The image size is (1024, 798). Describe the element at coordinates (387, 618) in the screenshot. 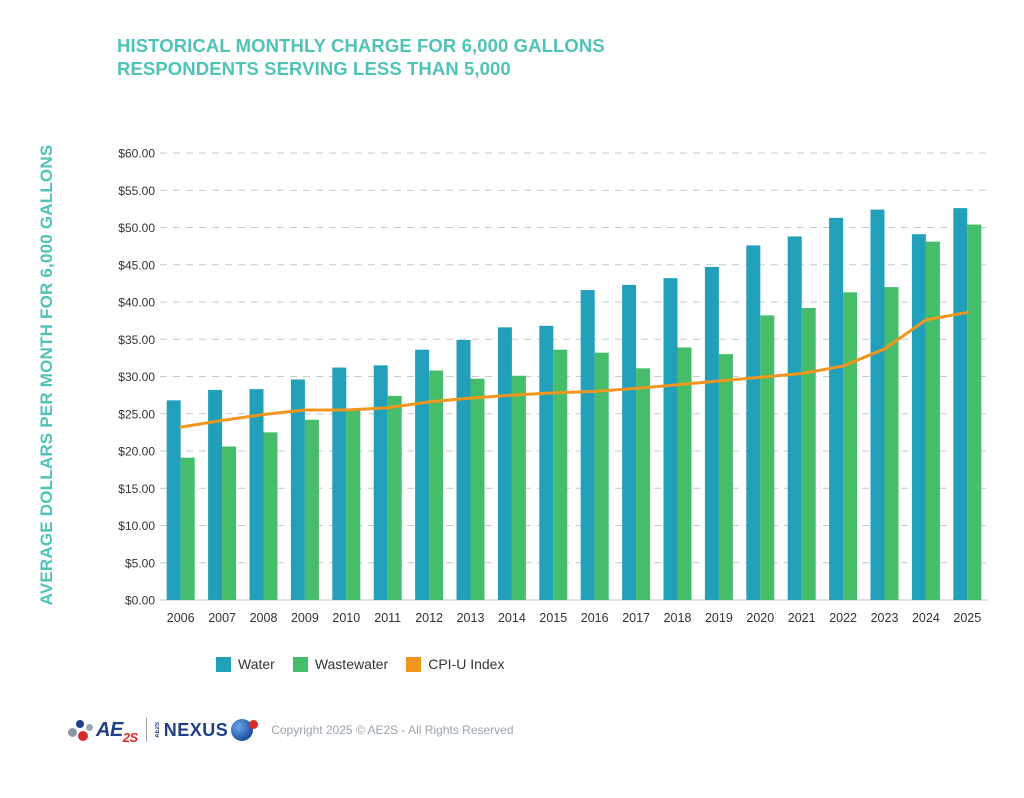

I see `x-tick-label: 2011` at that location.